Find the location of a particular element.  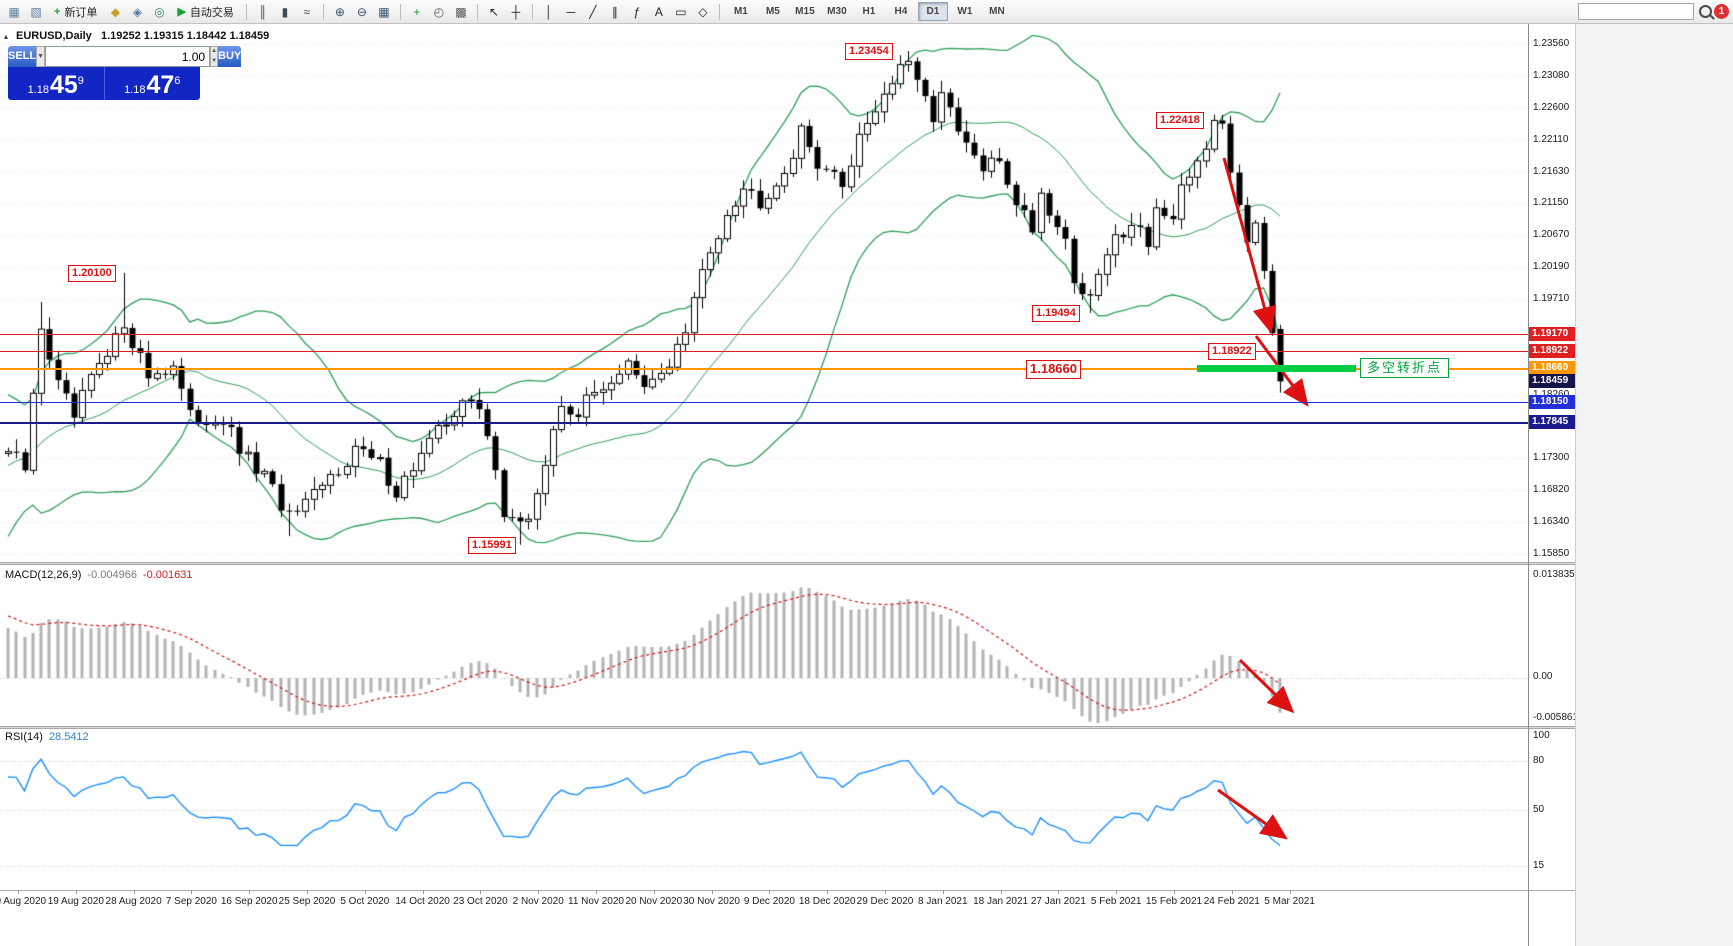

date-axis-label: 8 Jan 2021 is located at coordinates (943, 901).